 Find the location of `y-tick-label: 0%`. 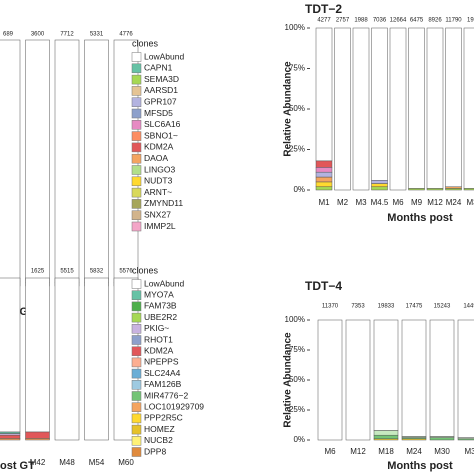

y-tick-label: 0% is located at coordinates (299, 189).